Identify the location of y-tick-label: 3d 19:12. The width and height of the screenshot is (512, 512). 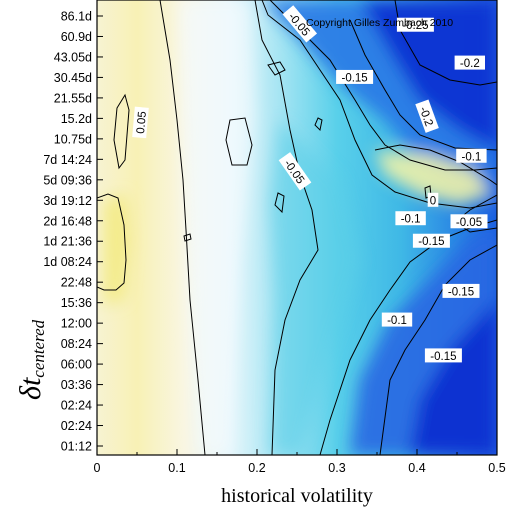
(67, 201).